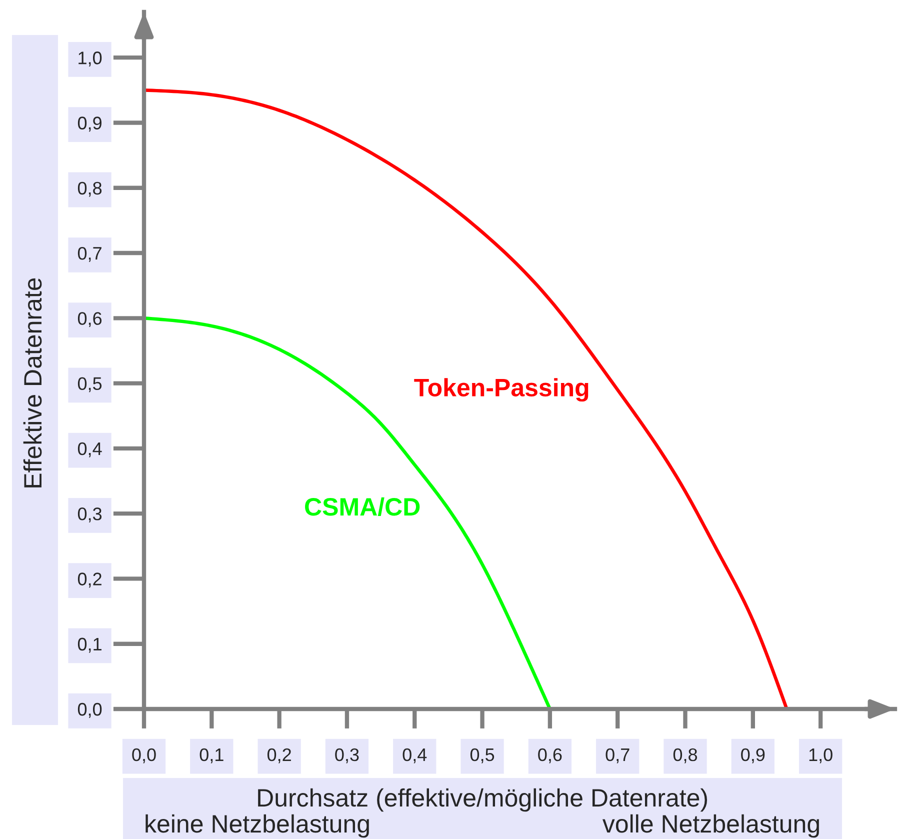 This screenshot has width=912, height=839. I want to click on y-tick-label: 0,1, so click(90, 645).